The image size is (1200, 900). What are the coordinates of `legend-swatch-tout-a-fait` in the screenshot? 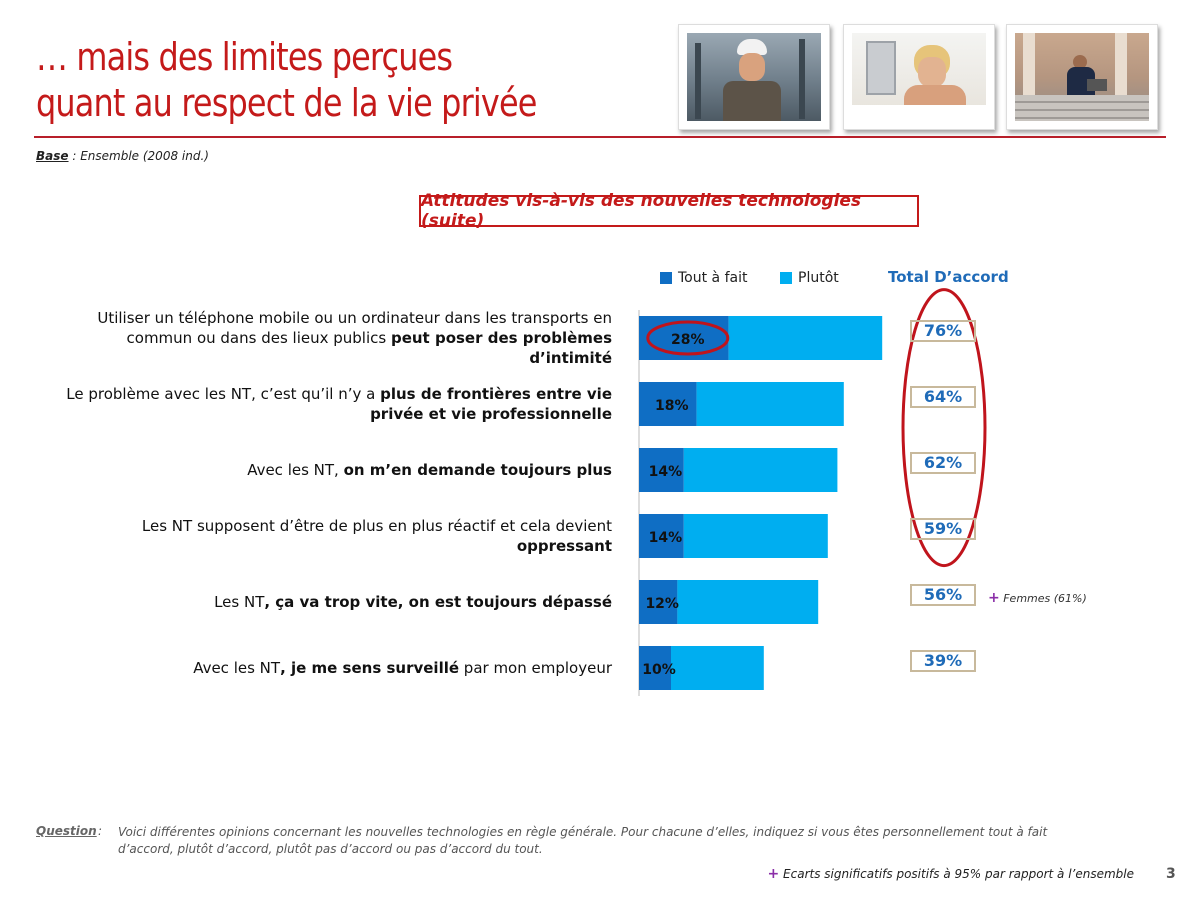 It's located at (666, 278).